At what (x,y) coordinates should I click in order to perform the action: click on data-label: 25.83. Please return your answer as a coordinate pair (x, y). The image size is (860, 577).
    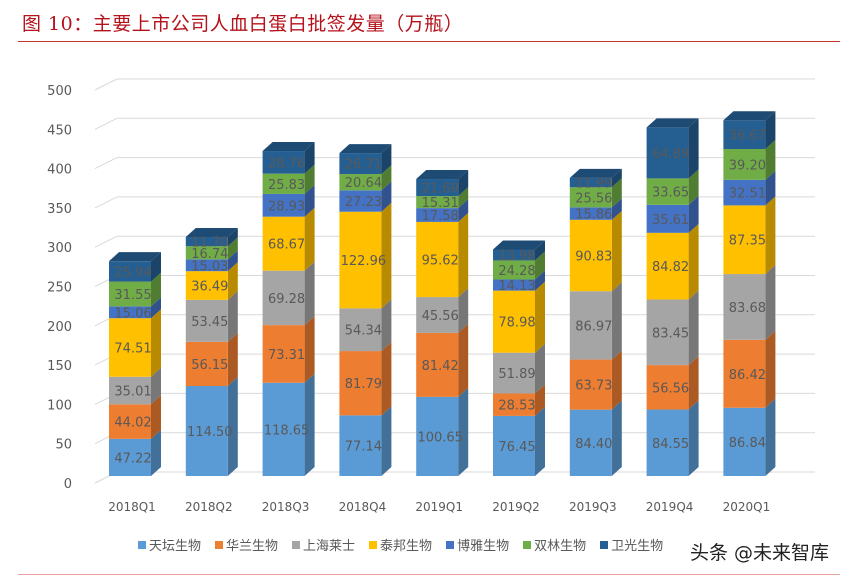
    Looking at the image, I should click on (286, 185).